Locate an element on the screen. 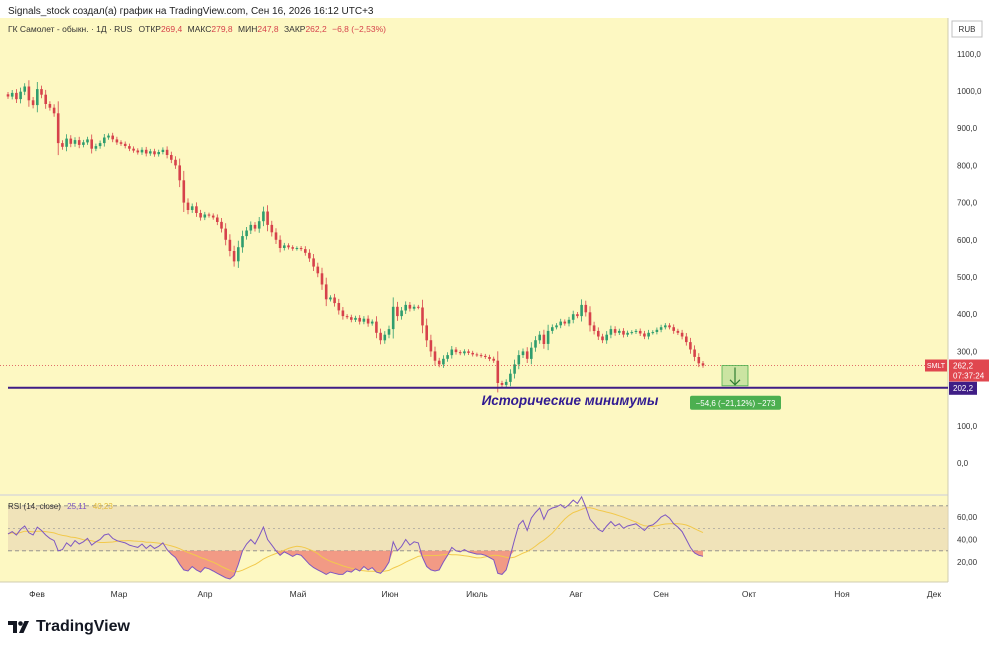 The image size is (1000, 646). price-tick-label: 700,0 is located at coordinates (967, 203).